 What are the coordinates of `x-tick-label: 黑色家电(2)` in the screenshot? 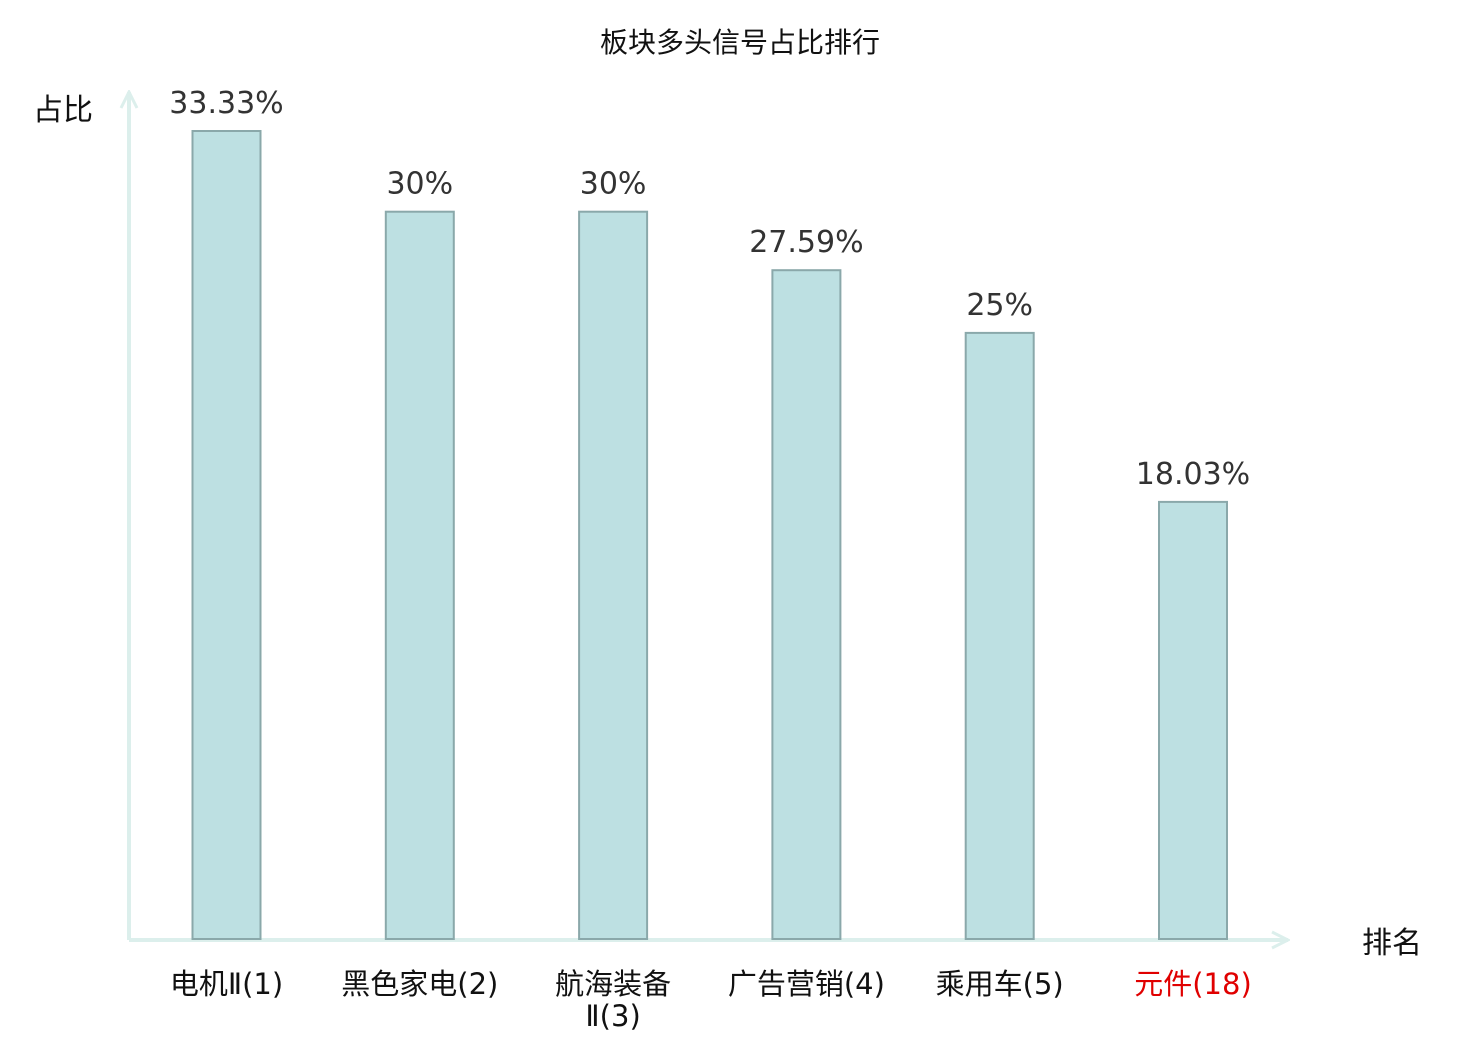 It's located at (419, 984).